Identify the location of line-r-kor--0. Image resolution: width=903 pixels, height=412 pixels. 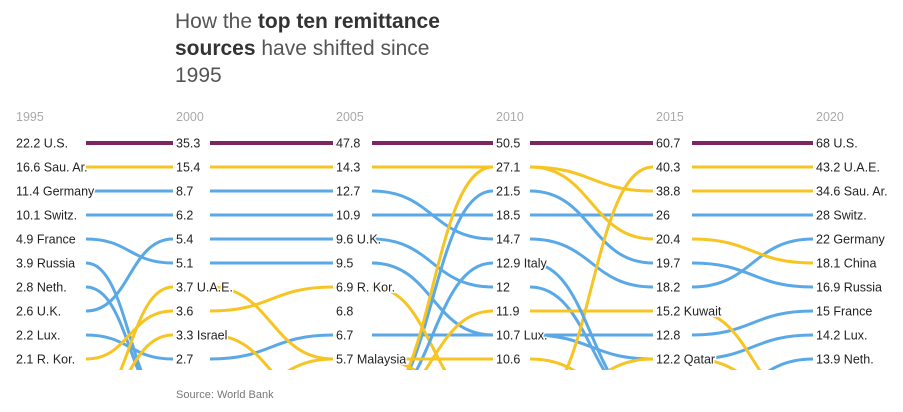
(129, 335).